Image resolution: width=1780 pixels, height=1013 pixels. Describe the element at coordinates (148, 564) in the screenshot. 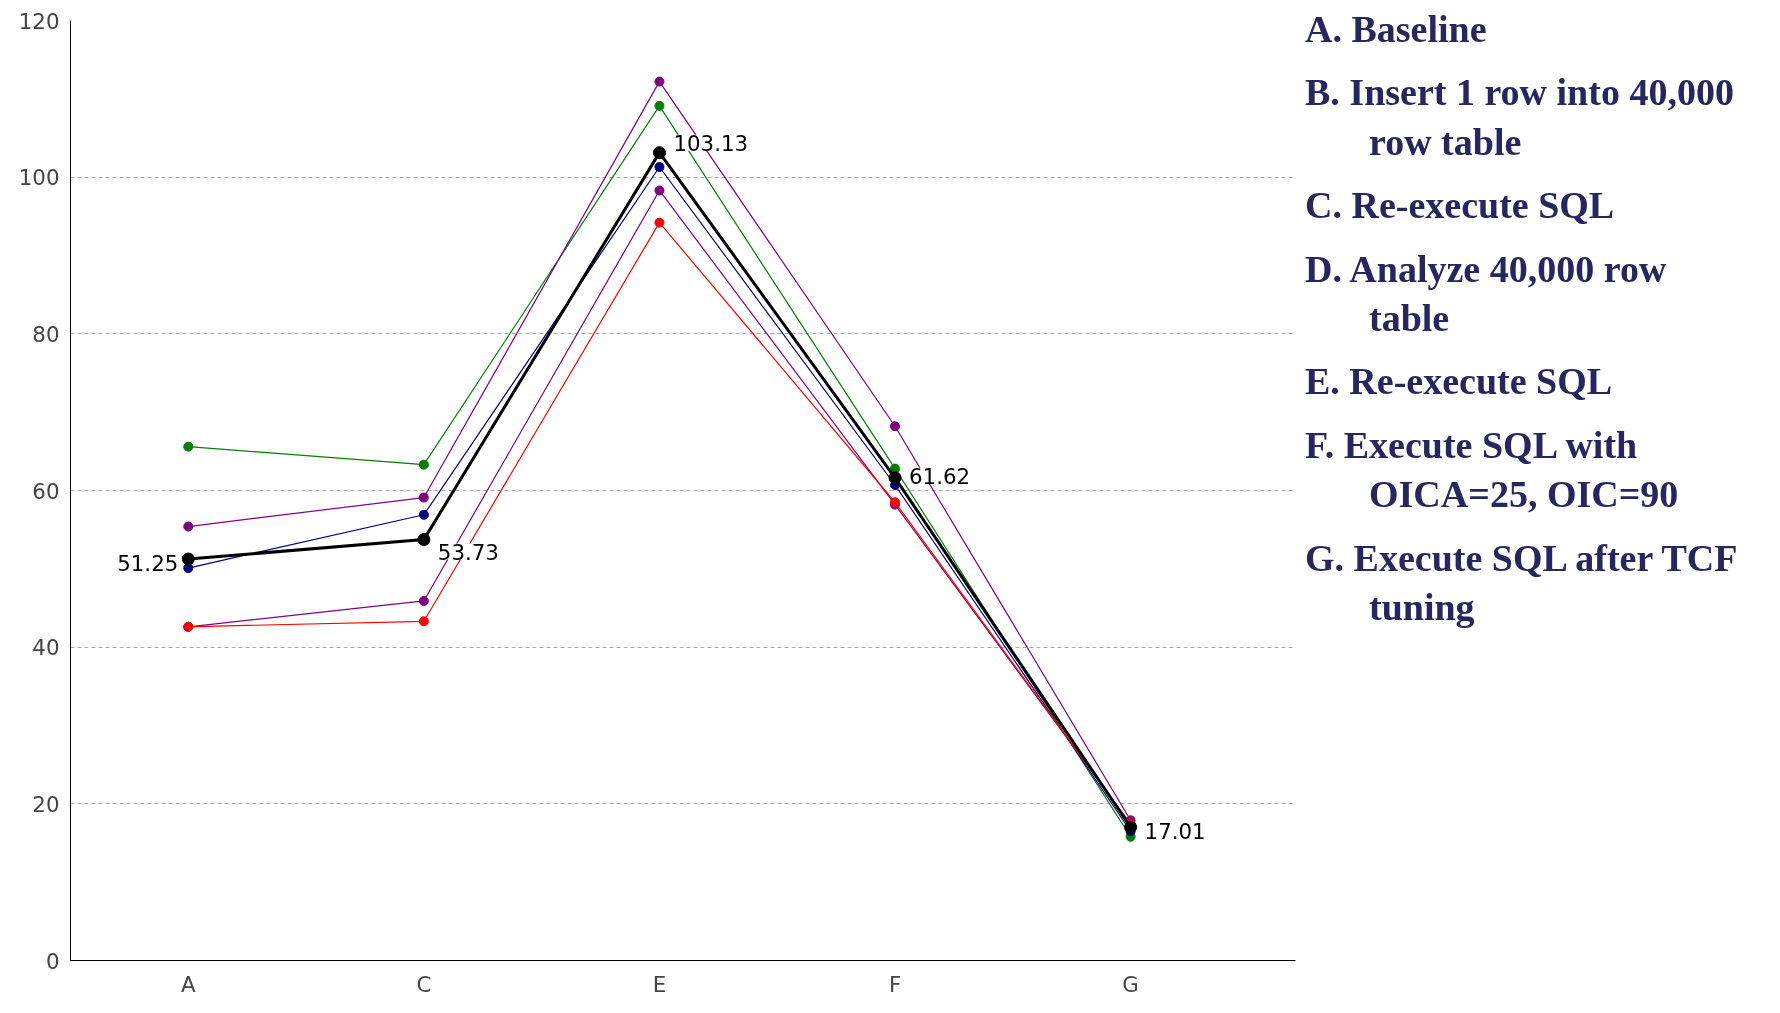

I see `data-label: 51.25` at that location.